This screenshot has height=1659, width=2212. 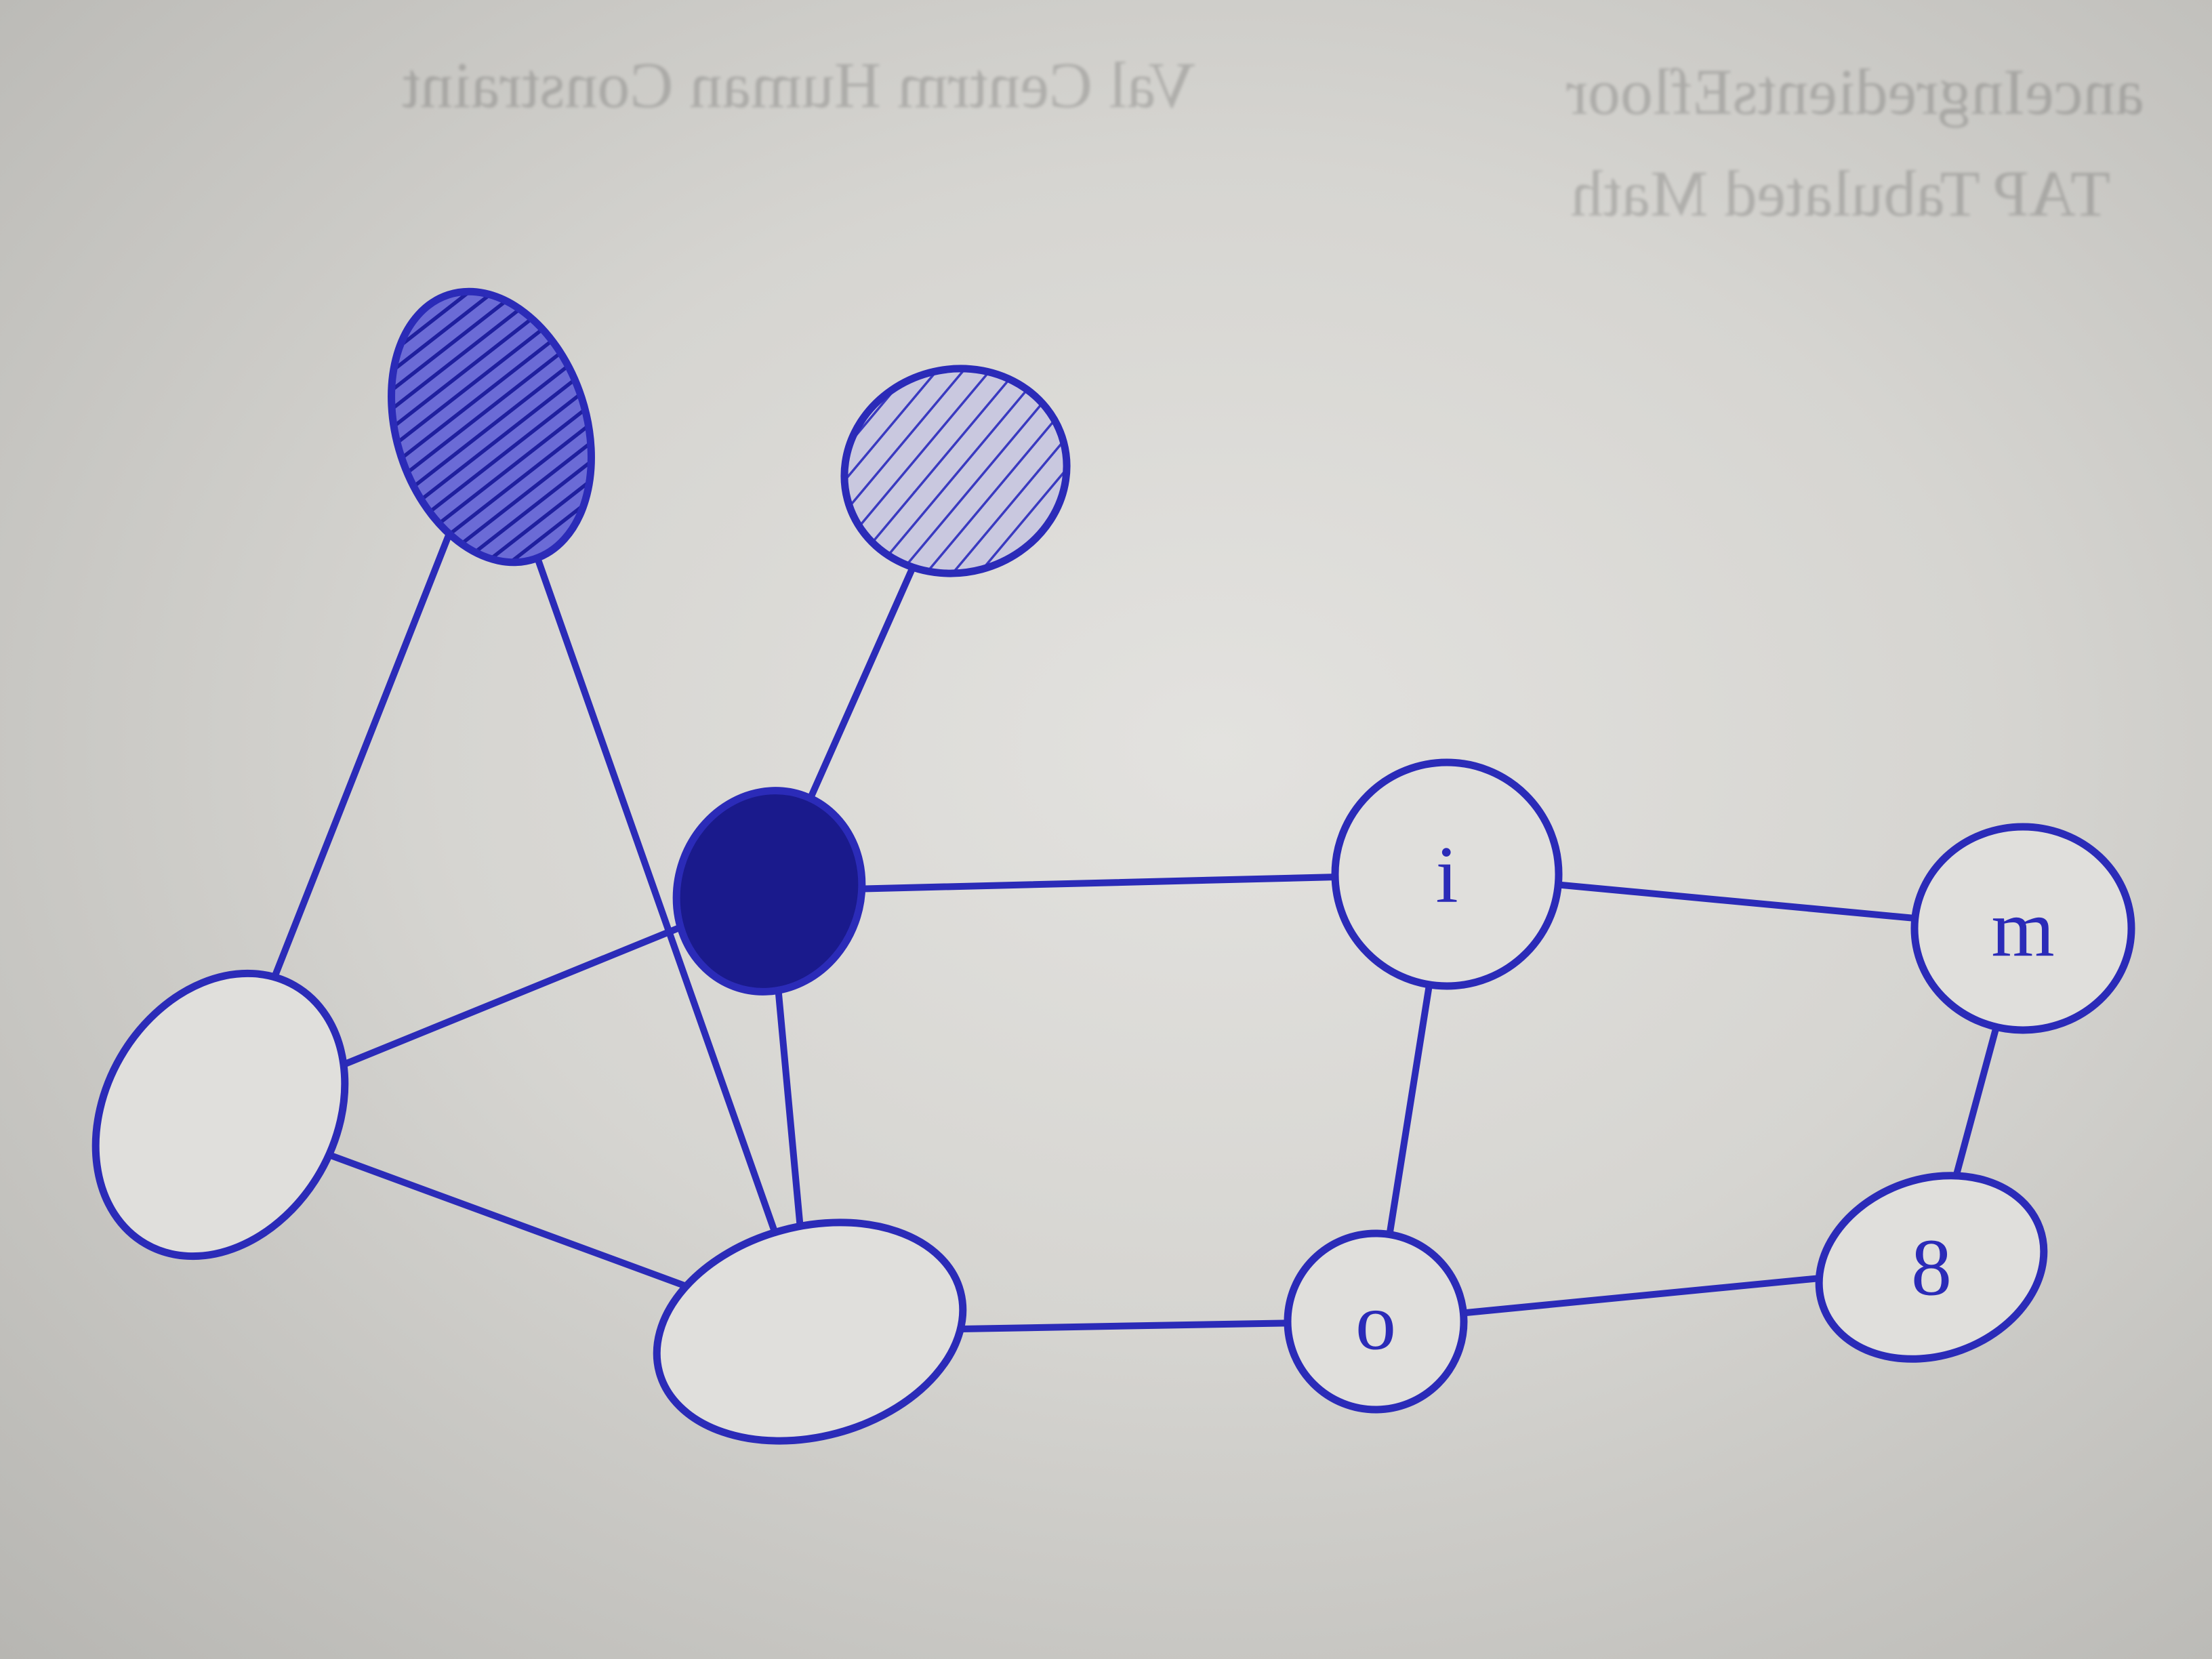 I want to click on node-8-circle, so click(x=1931, y=1267).